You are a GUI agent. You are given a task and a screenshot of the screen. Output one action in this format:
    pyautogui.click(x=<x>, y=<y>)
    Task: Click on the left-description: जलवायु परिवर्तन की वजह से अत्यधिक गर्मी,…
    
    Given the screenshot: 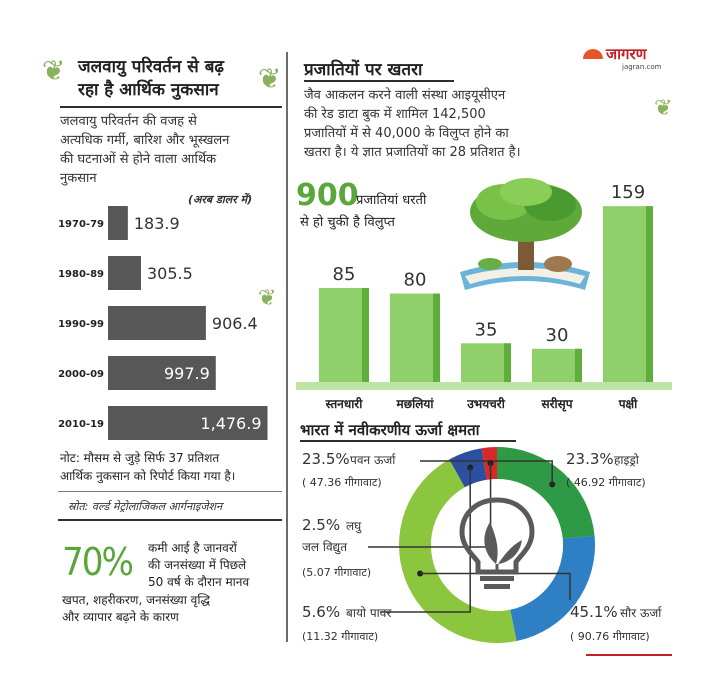 What is the action you would take?
    pyautogui.click(x=172, y=150)
    